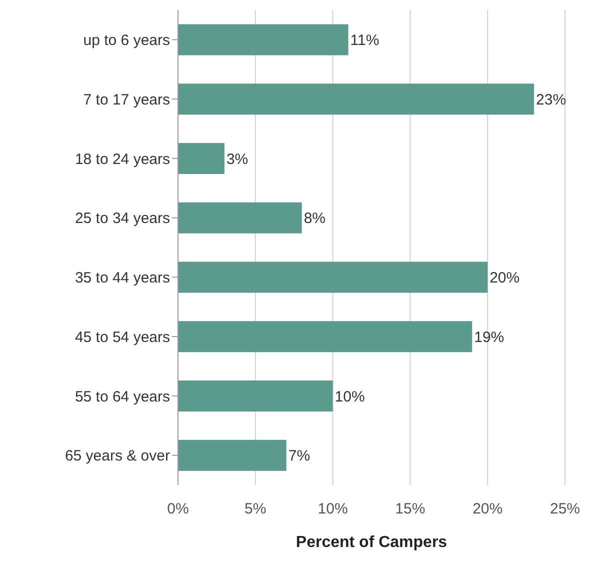  Describe the element at coordinates (117, 456) in the screenshot. I see `y-tick-label: 65 years & over` at that location.